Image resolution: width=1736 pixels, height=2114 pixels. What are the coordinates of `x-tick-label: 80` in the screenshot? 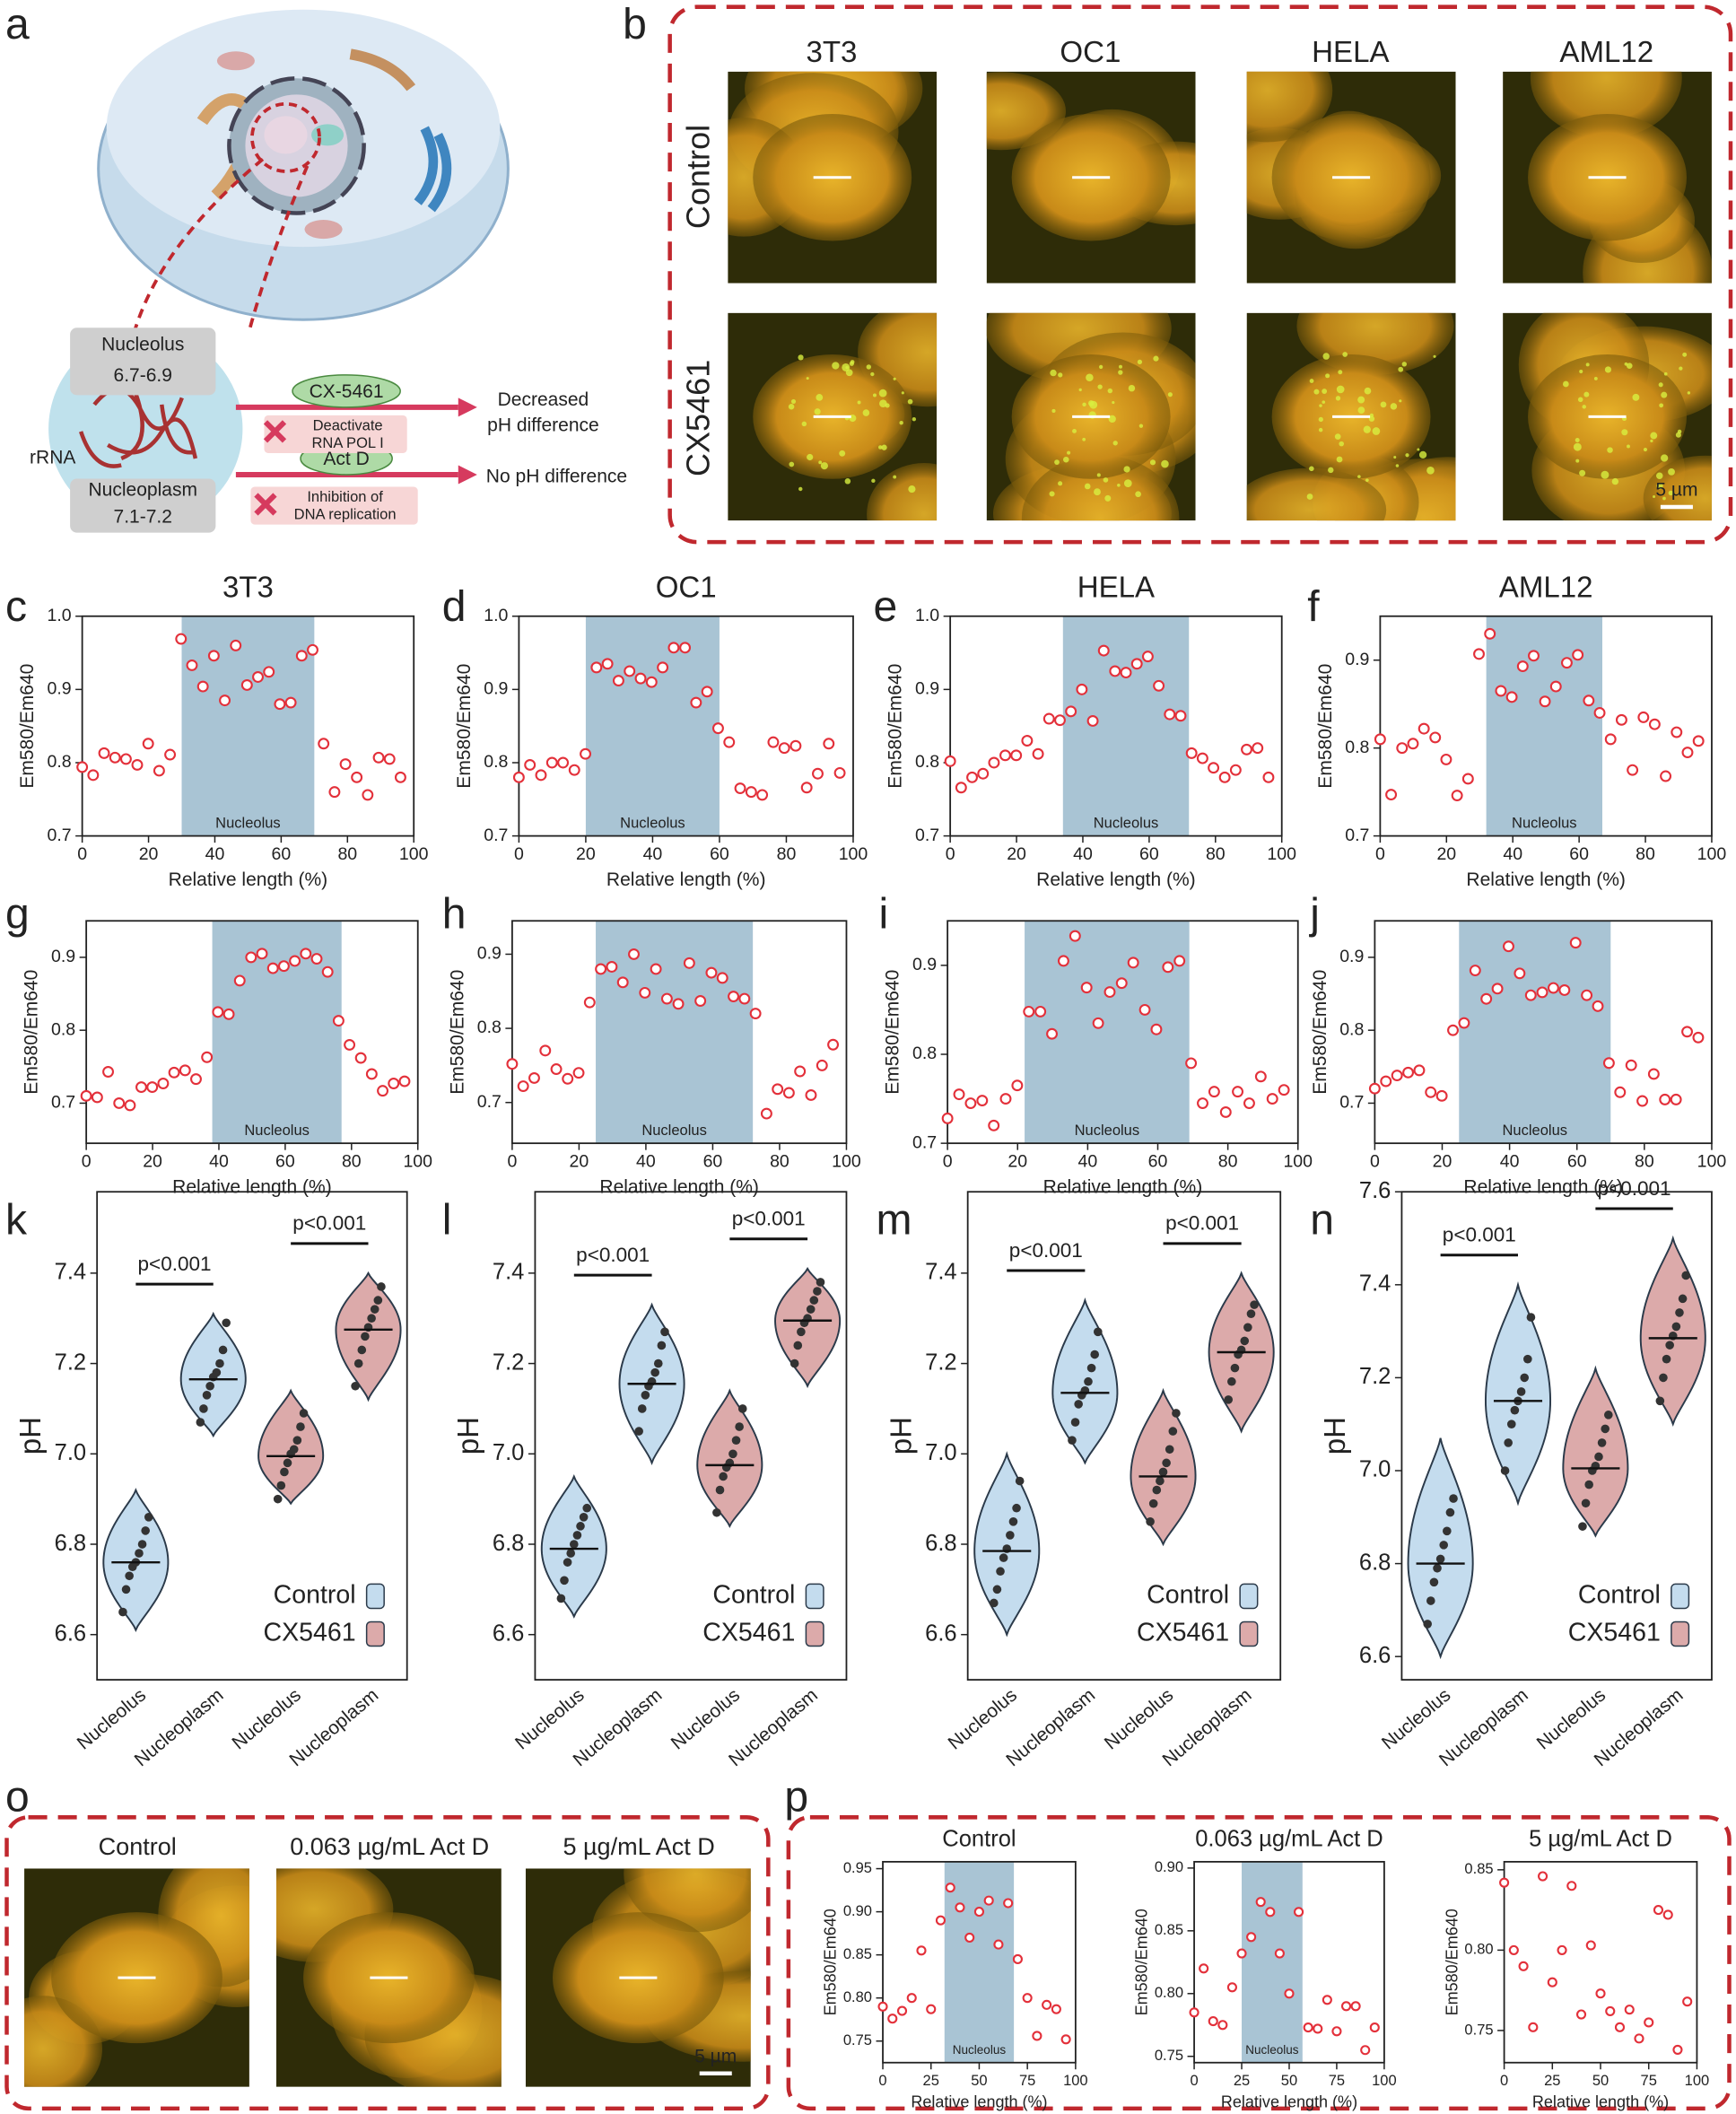 It's located at (787, 854).